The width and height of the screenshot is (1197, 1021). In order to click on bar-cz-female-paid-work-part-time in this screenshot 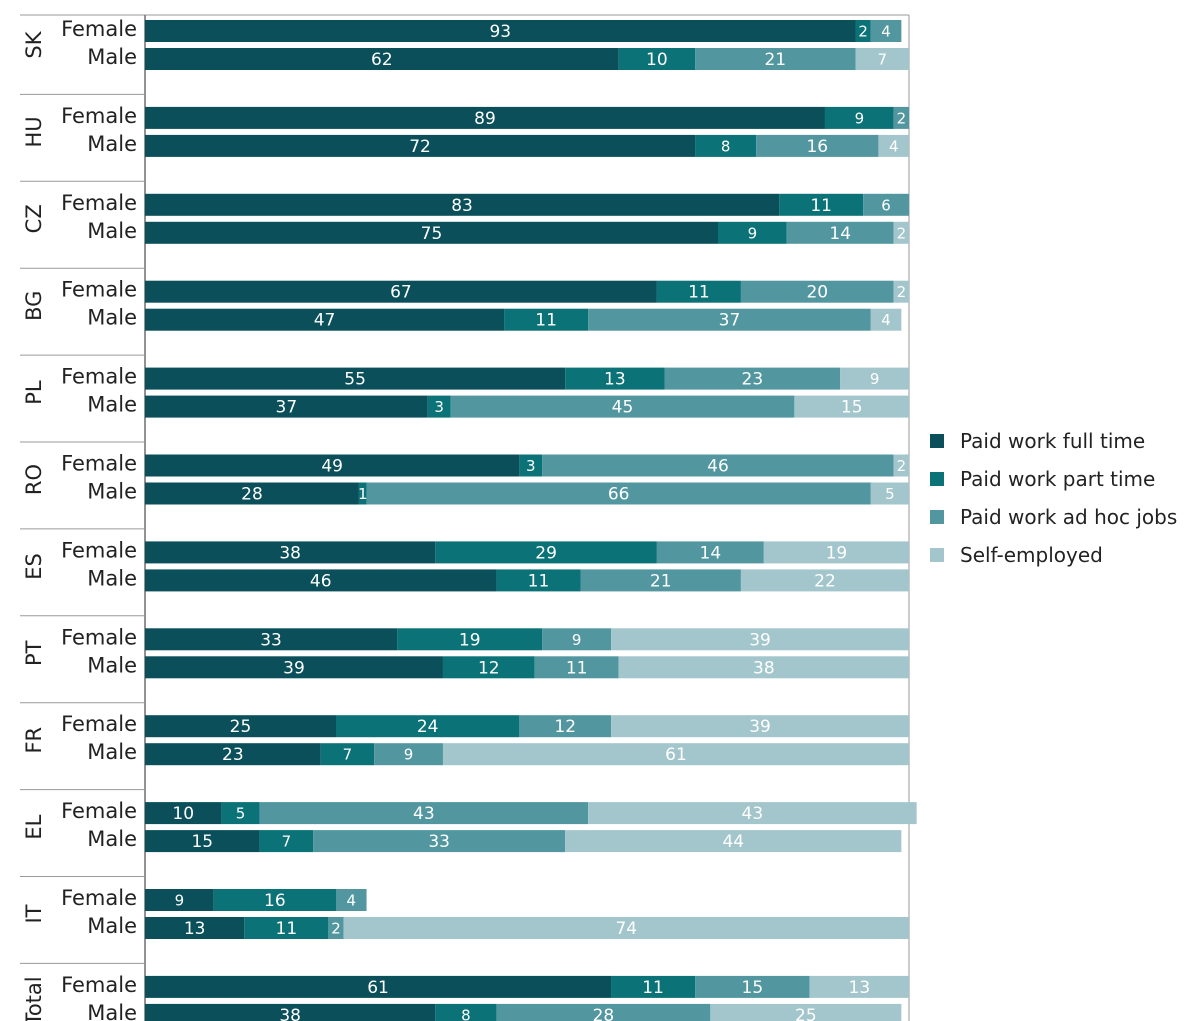, I will do `click(821, 204)`.